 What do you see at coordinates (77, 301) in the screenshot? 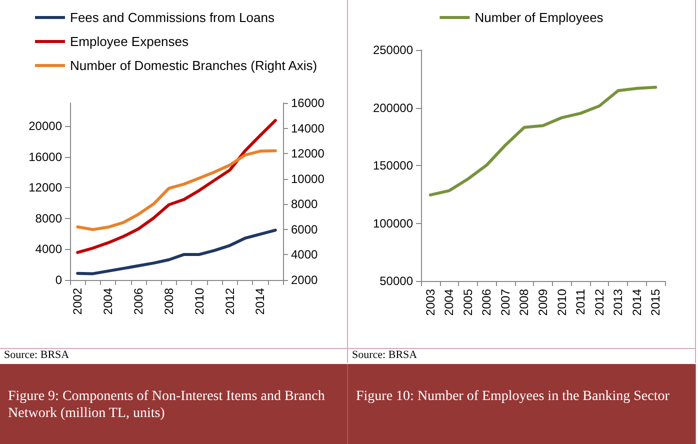
I see `x-tick-label: 2002` at bounding box center [77, 301].